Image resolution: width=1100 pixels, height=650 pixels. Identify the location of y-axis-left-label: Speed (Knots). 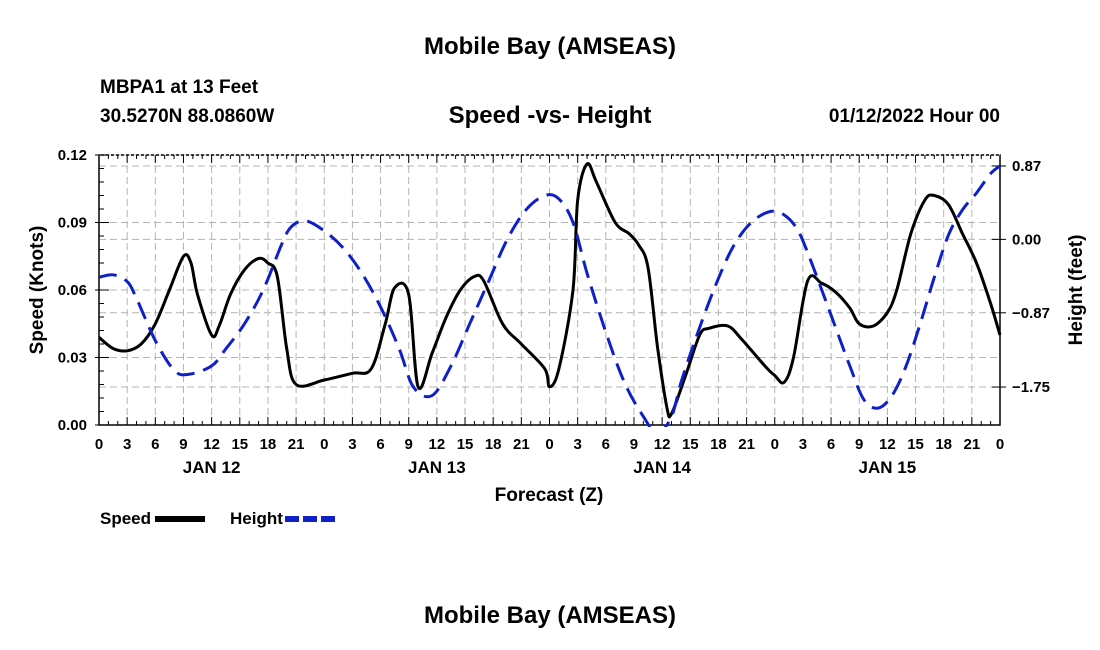
(37, 290).